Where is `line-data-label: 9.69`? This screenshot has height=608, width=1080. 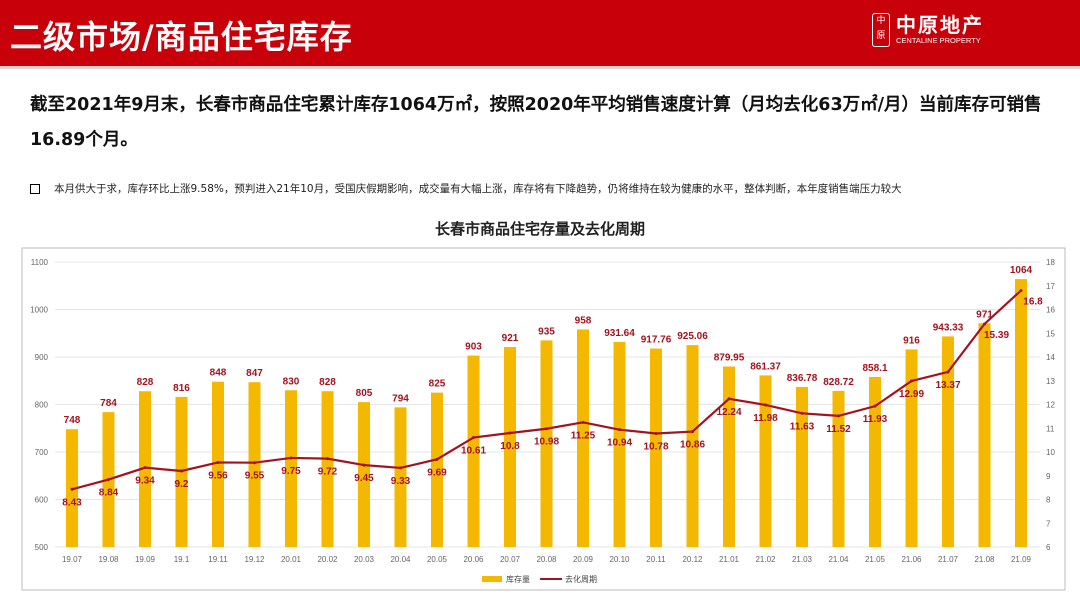 line-data-label: 9.69 is located at coordinates (437, 472).